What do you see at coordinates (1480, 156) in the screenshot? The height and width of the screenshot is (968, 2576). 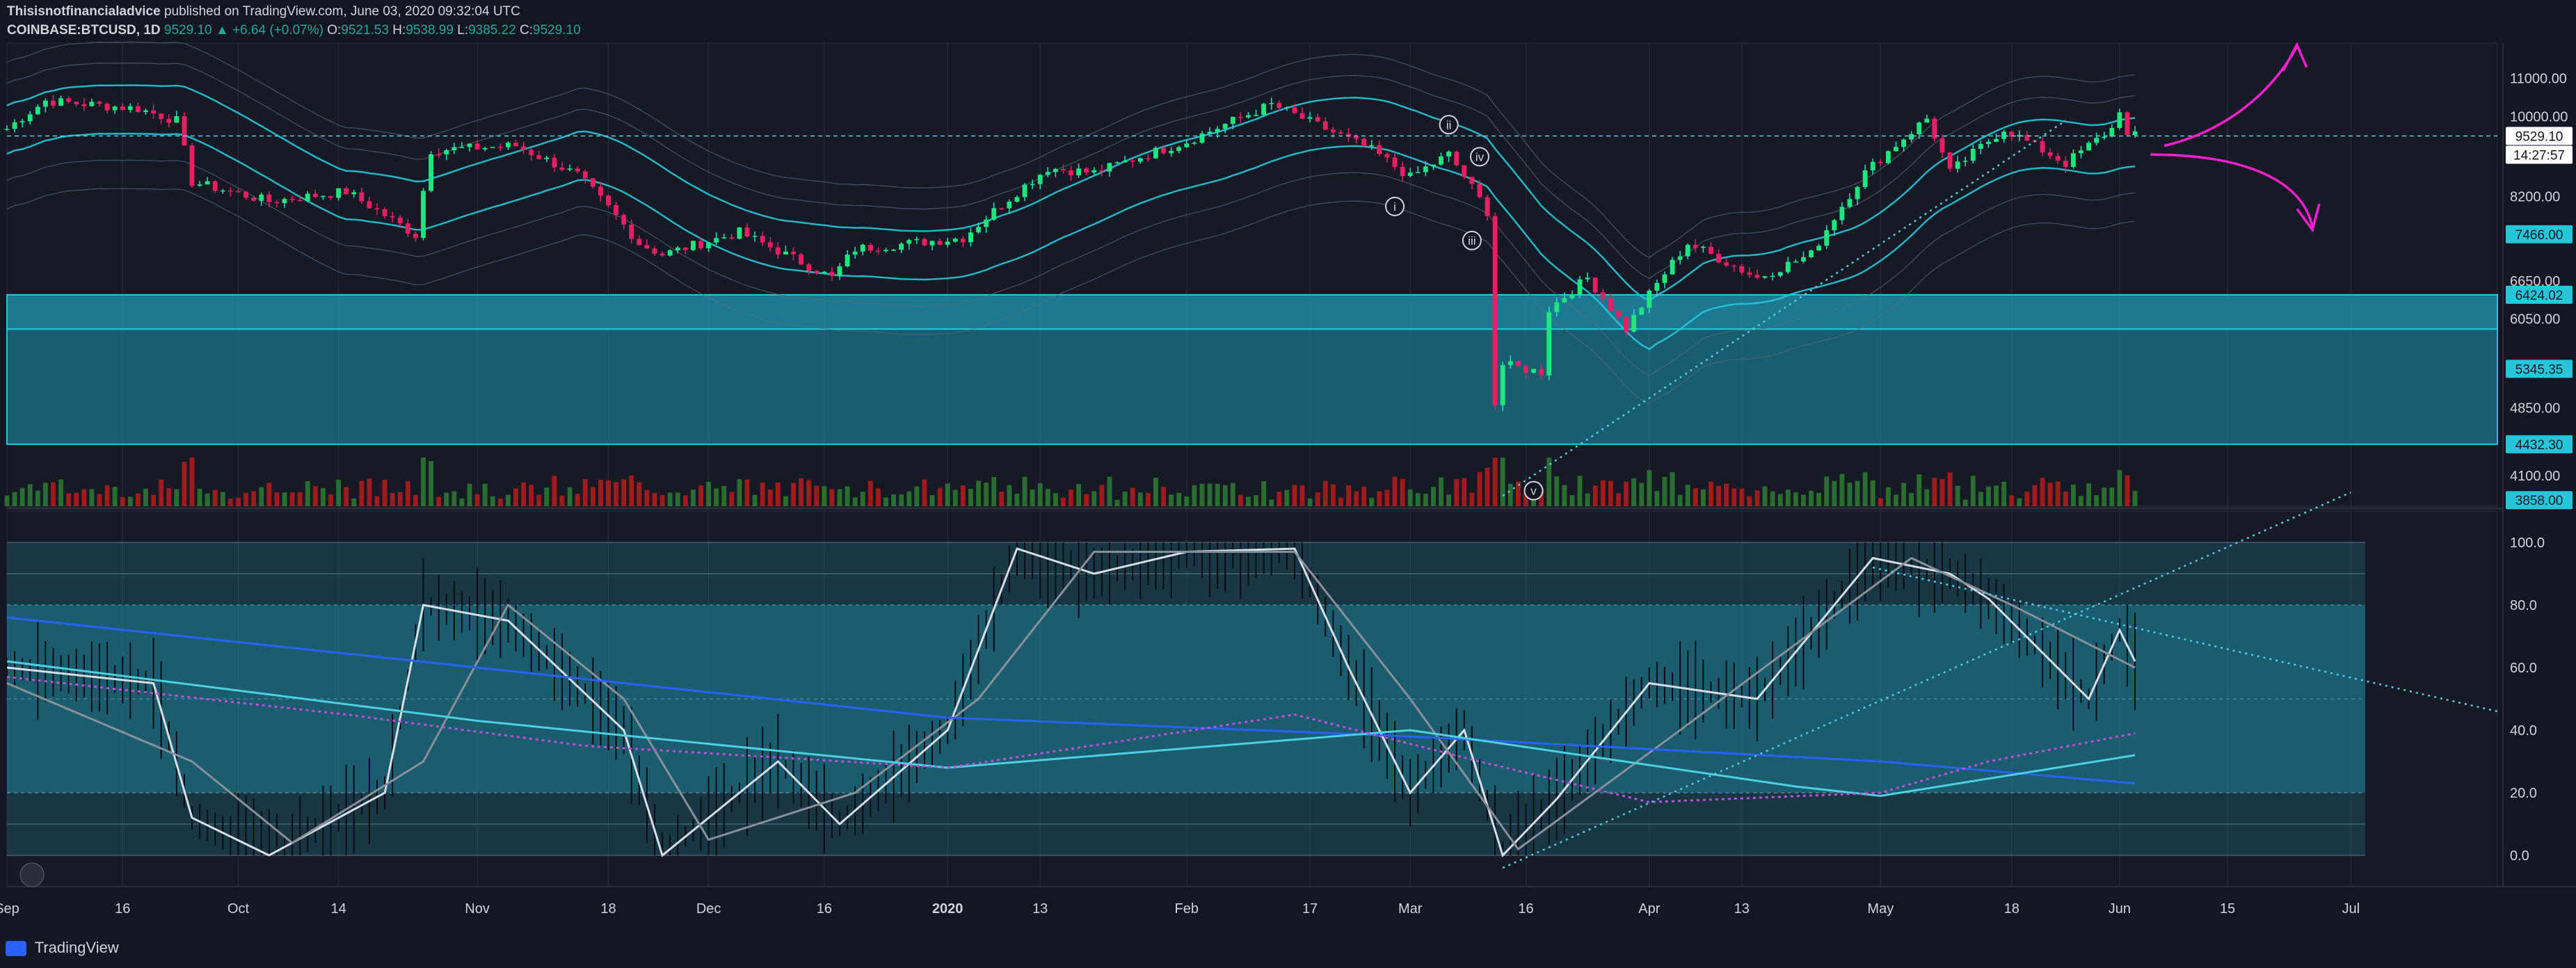 I see `wave-label-iv: iv` at bounding box center [1480, 156].